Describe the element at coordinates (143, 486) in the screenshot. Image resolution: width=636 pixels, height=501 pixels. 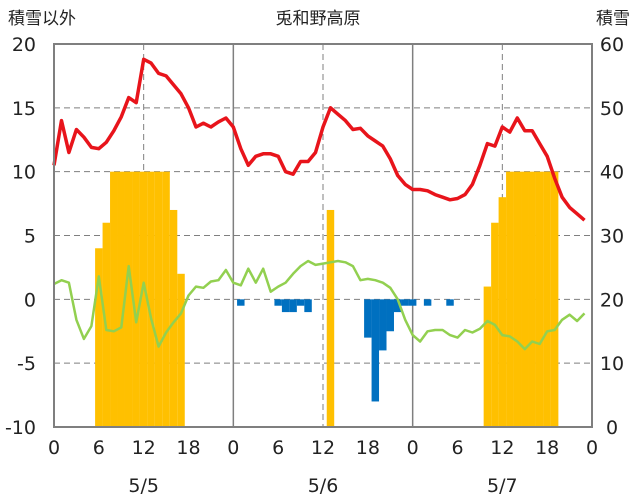
I see `day-label: 5/5` at that location.